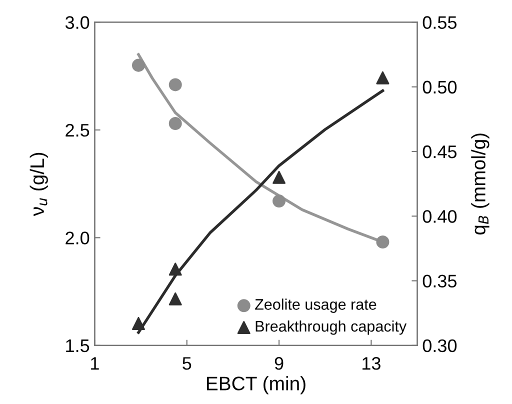  Describe the element at coordinates (78, 130) in the screenshot. I see `y-tick-label: 2.5` at that location.